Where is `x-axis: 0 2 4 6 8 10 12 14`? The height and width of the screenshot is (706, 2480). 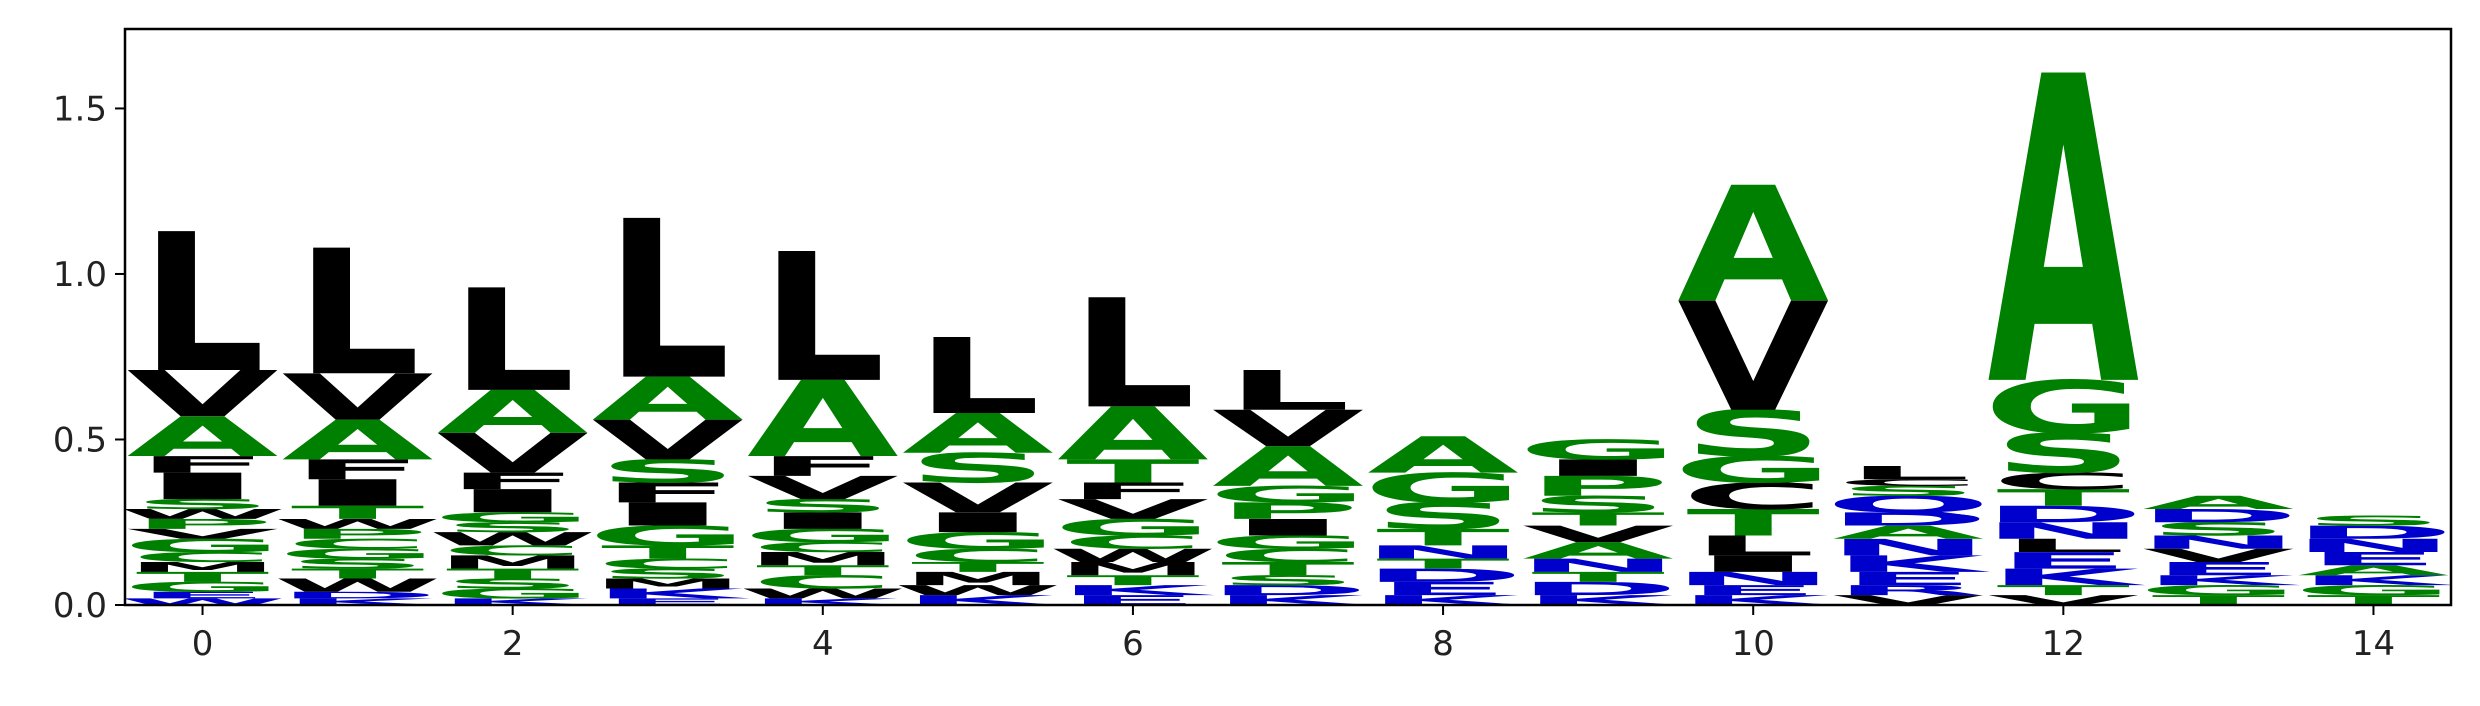
x-axis: 0 2 4 6 8 10 12 14 is located at coordinates (1293, 634).